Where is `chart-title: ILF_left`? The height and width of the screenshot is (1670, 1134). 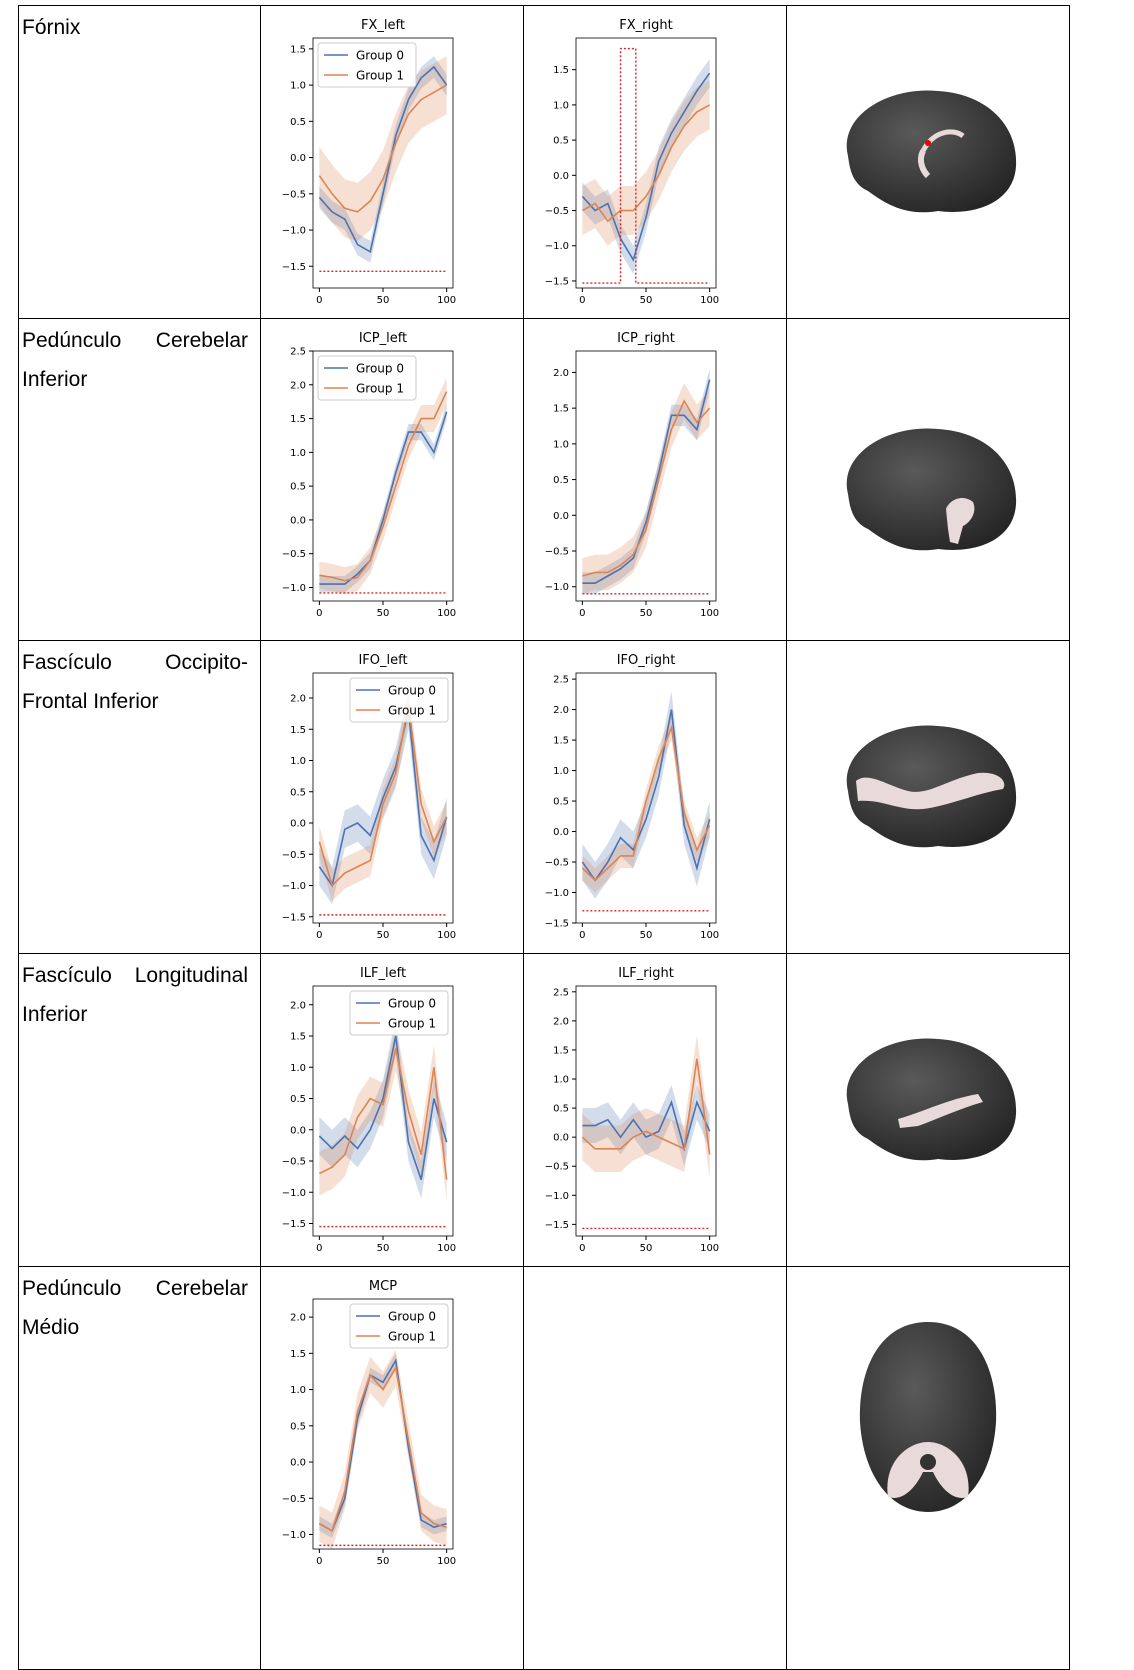
chart-title: ILF_left is located at coordinates (383, 973).